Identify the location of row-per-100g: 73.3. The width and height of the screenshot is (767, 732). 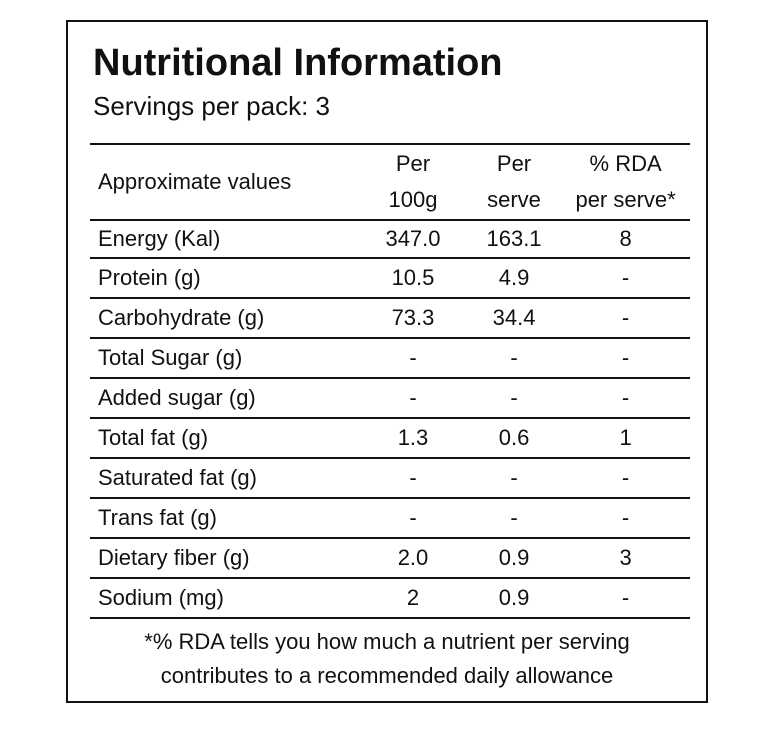
(413, 318).